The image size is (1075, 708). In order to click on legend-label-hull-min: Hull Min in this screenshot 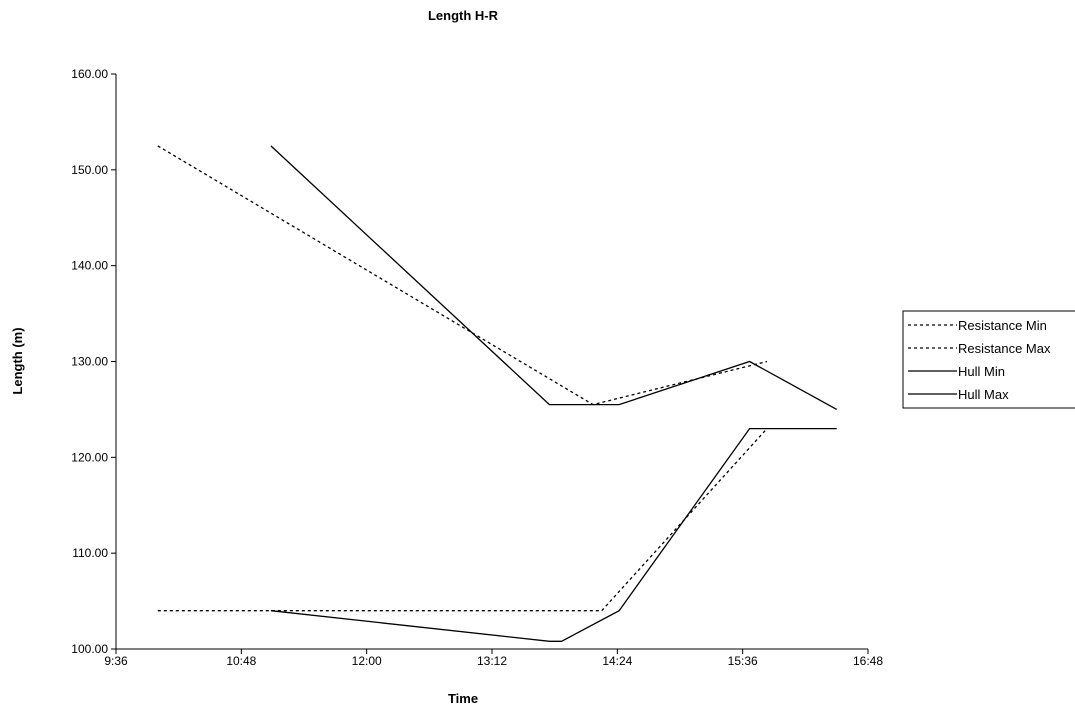, I will do `click(981, 371)`.